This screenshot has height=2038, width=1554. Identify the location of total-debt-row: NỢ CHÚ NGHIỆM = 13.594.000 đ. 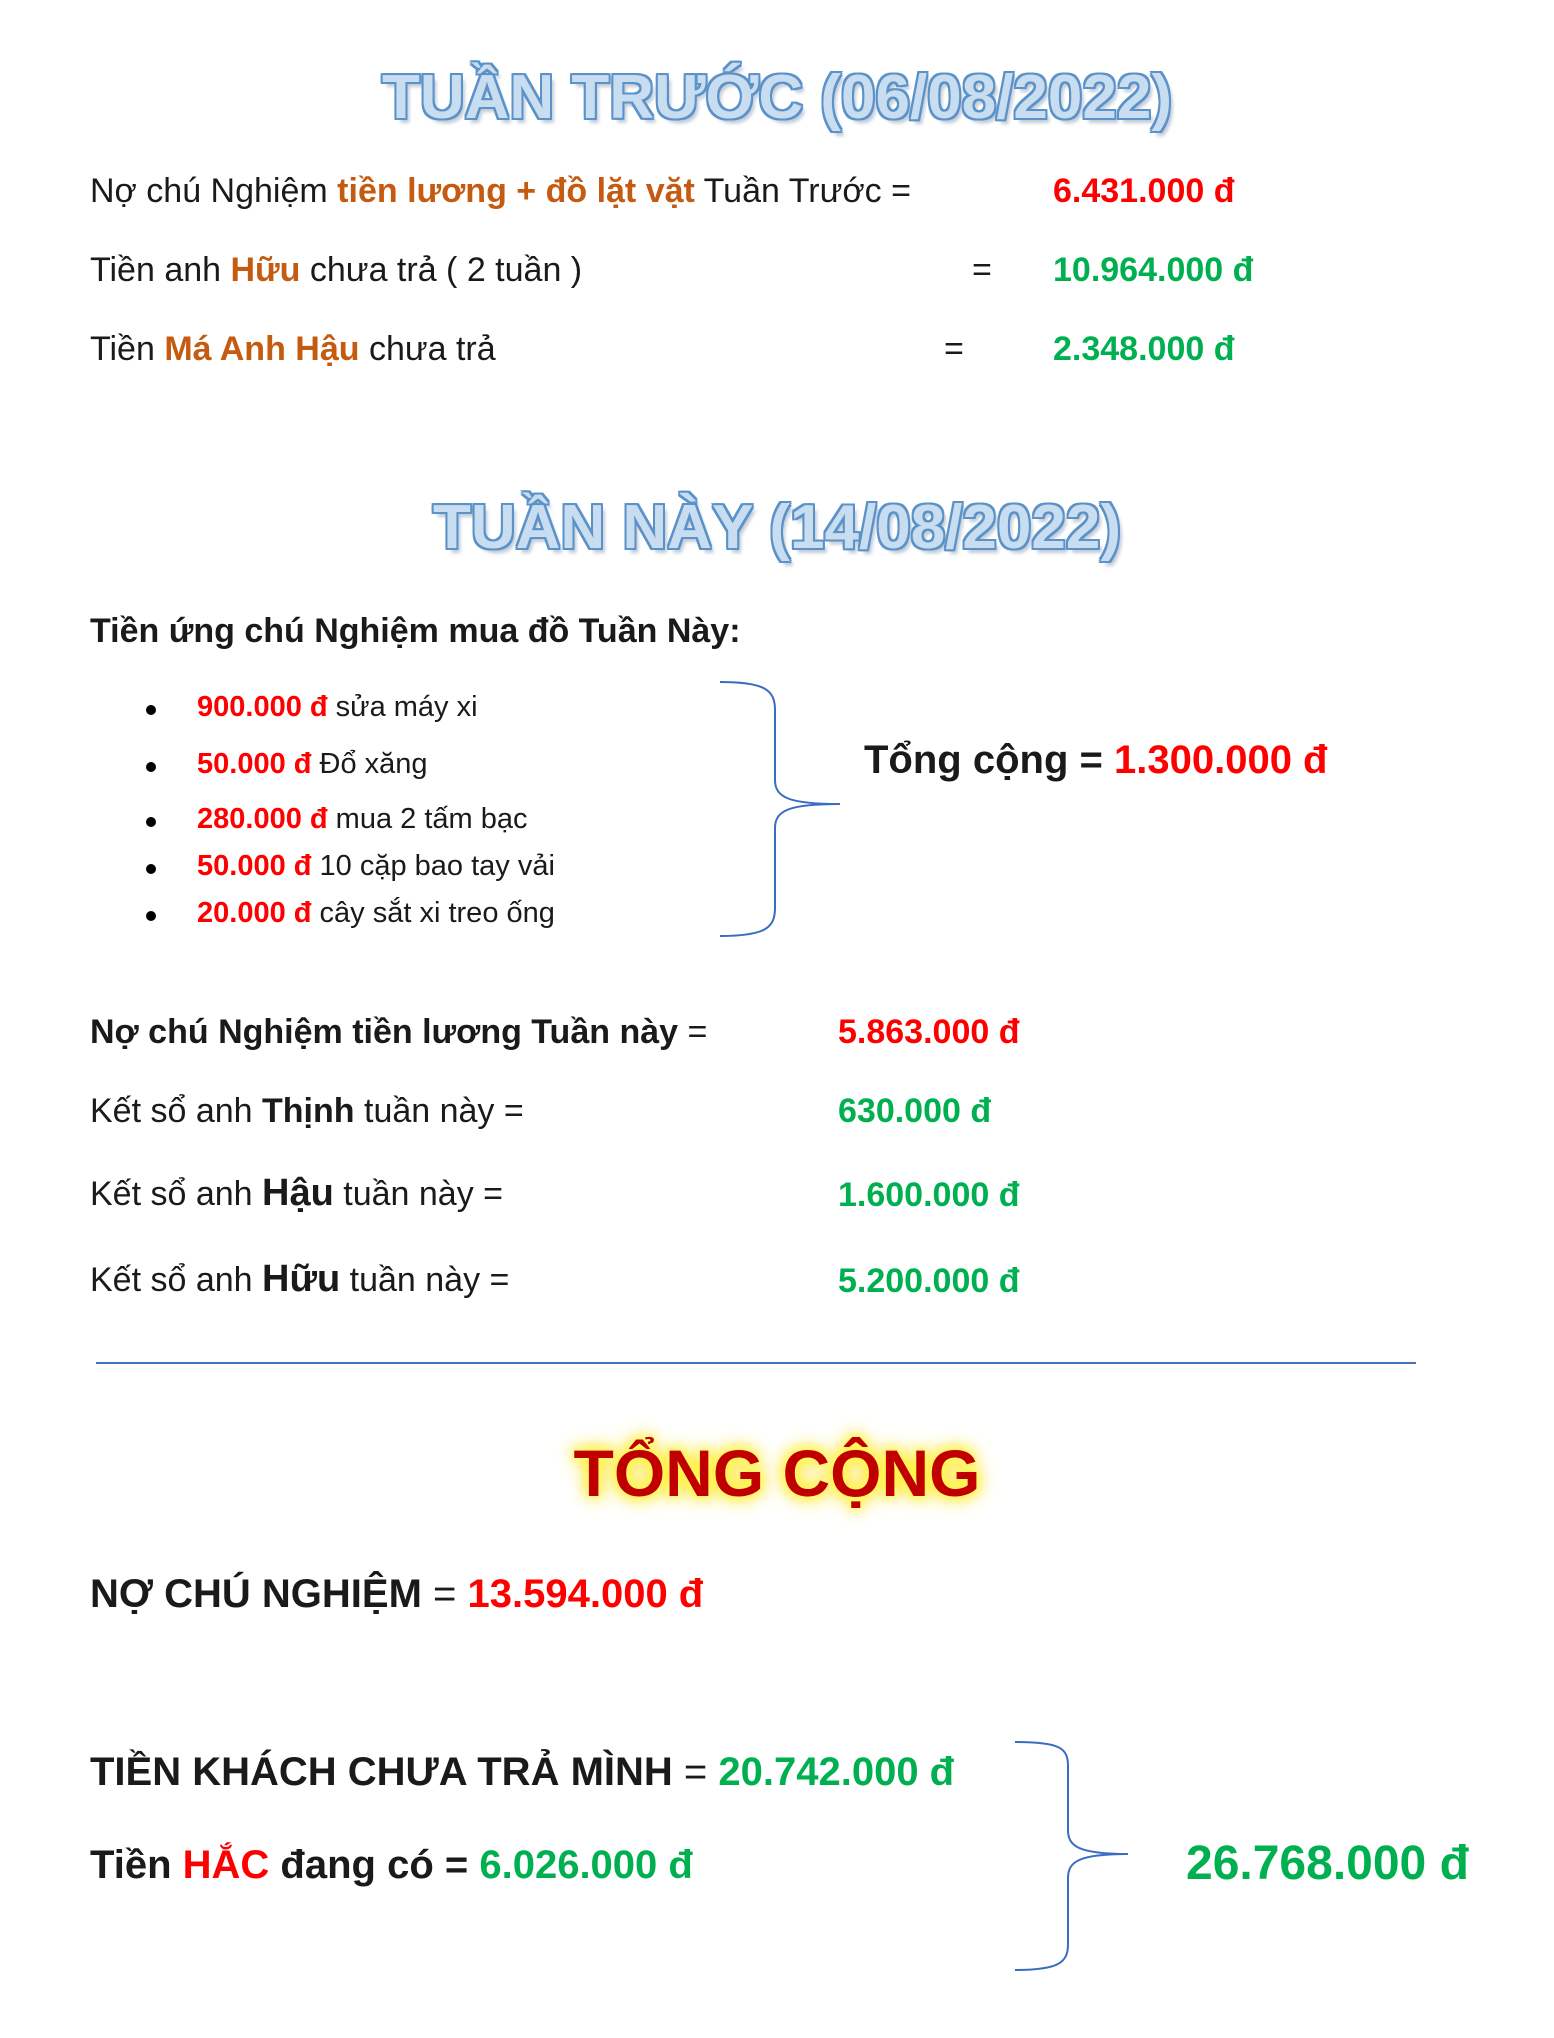
(396, 1594).